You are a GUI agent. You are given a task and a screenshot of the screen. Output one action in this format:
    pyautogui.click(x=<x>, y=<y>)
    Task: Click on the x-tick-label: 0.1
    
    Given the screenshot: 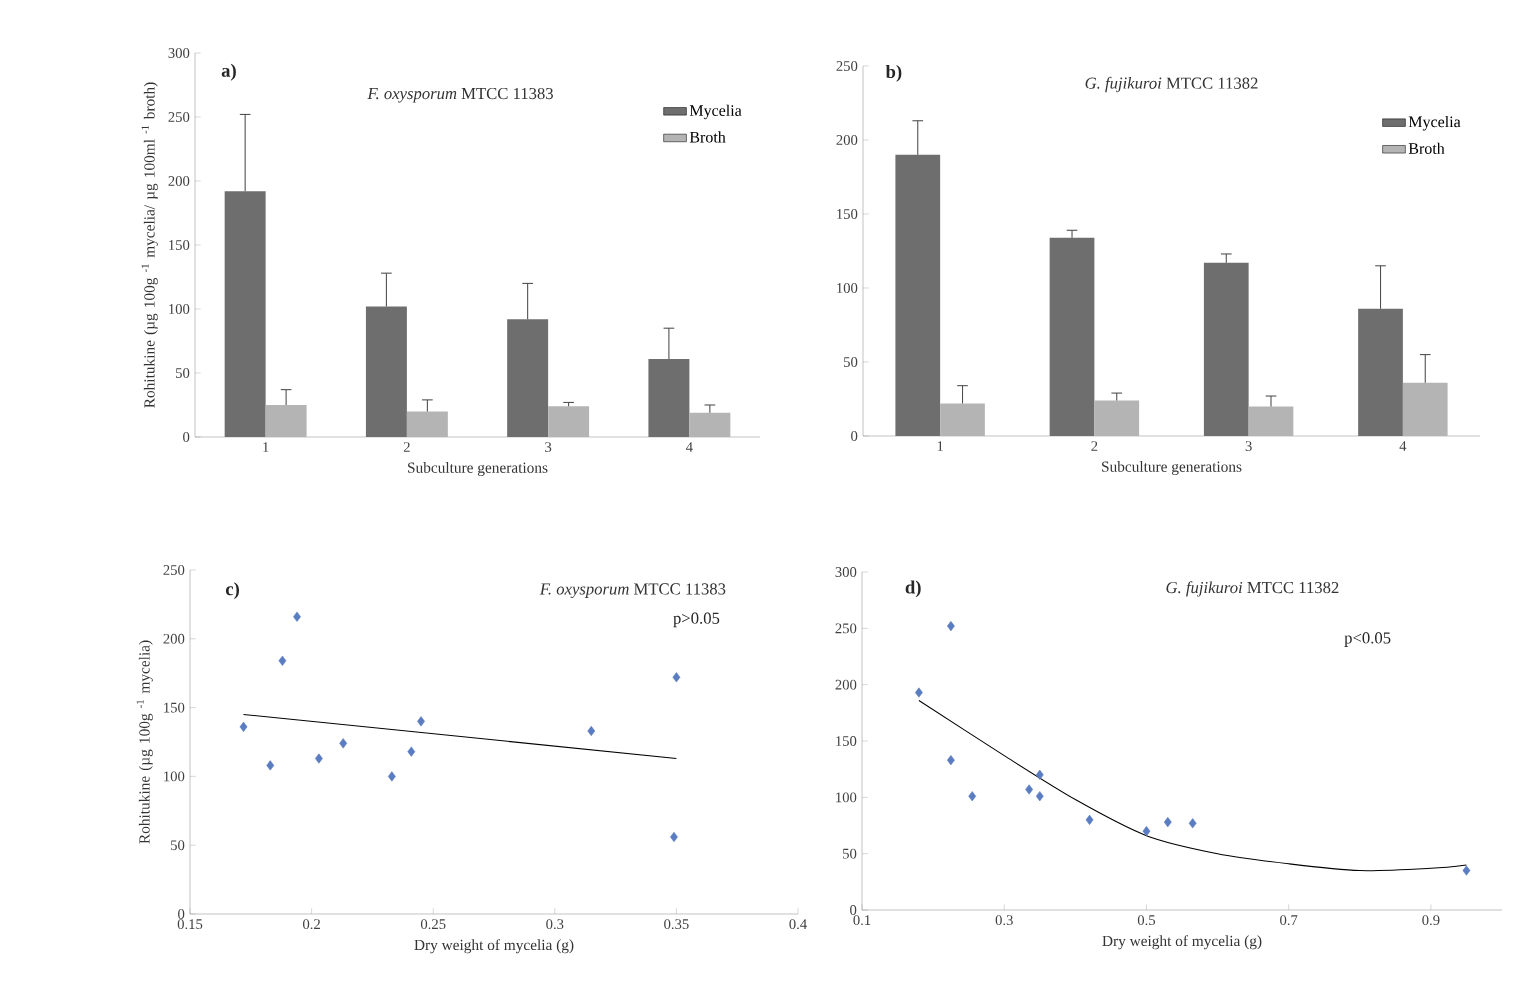 What is the action you would take?
    pyautogui.click(x=862, y=920)
    